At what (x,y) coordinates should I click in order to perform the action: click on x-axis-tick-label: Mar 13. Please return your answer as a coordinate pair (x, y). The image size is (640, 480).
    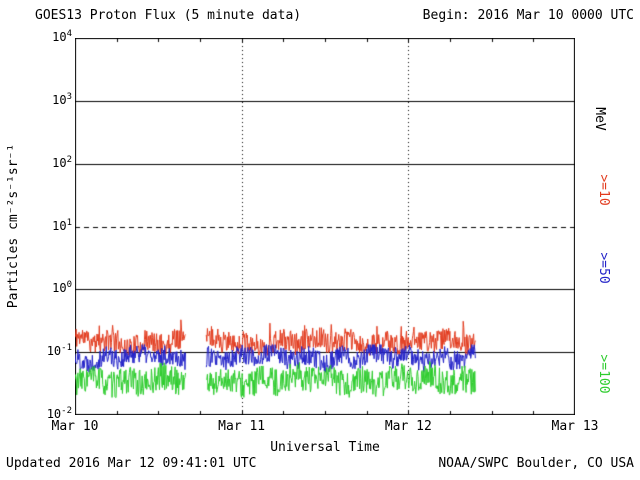
    Looking at the image, I should click on (575, 426).